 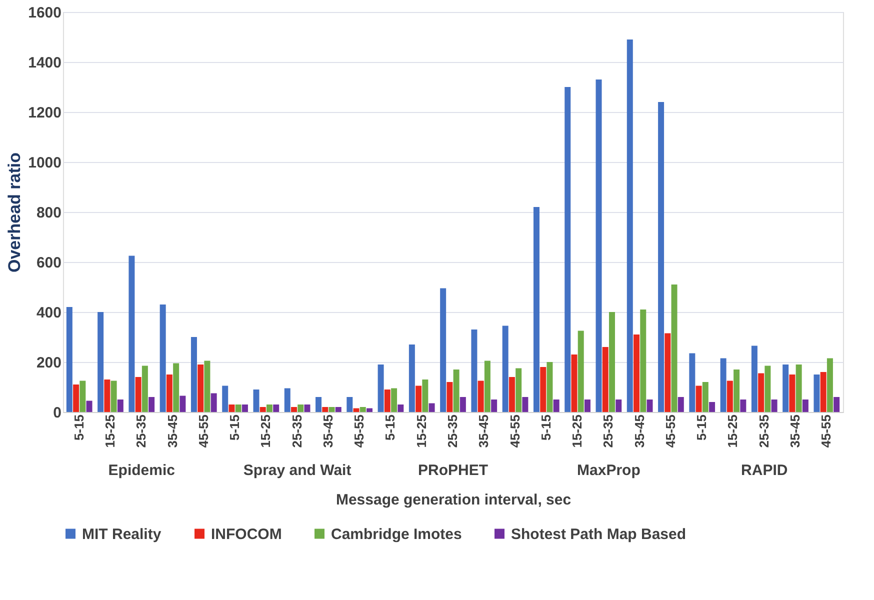 What do you see at coordinates (49, 263) in the screenshot?
I see `y-tick-label: 600` at bounding box center [49, 263].